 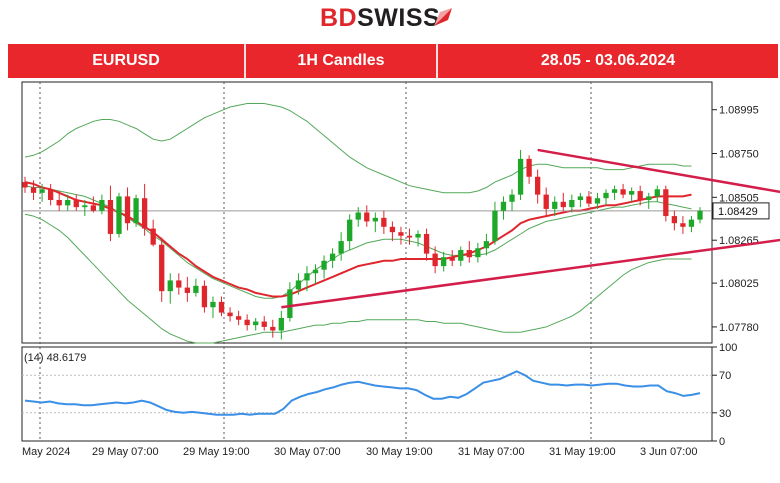 I want to click on rsi-label: (14) 48.6179, so click(x=55, y=358).